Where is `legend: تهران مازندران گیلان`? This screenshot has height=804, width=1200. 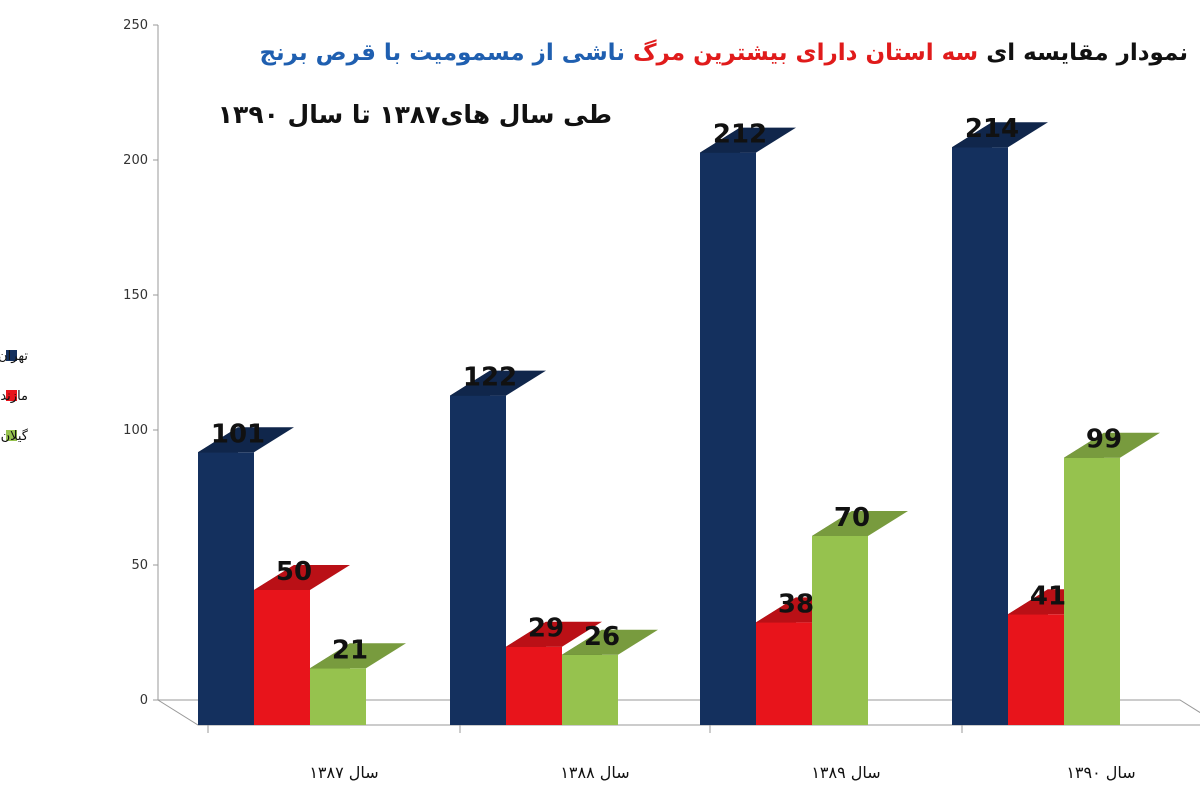
legend: تهران مازندران گیلان is located at coordinates (14, 396).